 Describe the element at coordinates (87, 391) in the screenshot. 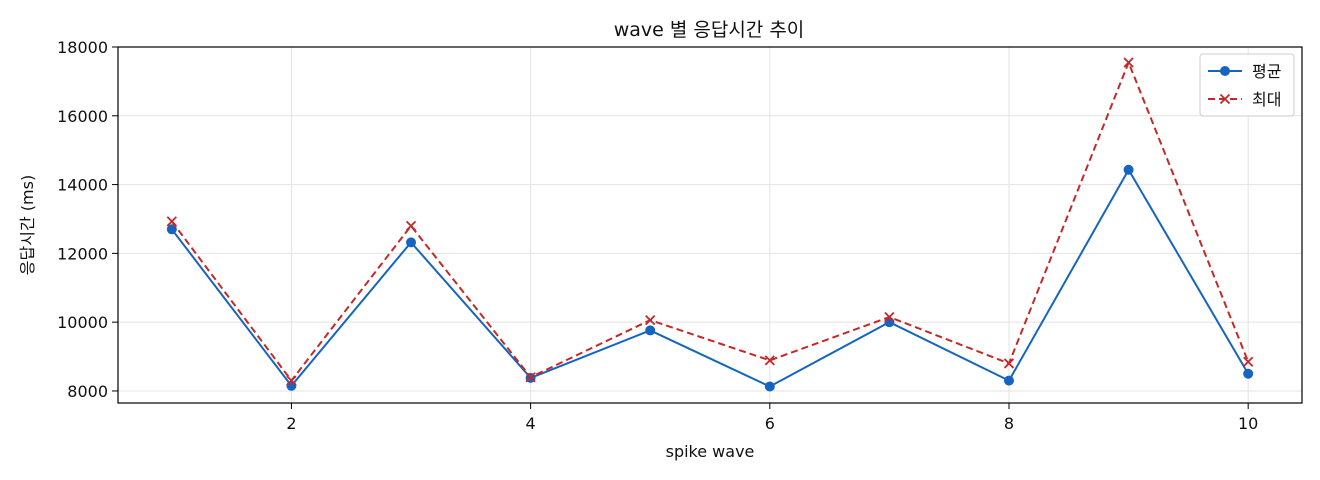

I see `y-tick-label: 8000` at that location.